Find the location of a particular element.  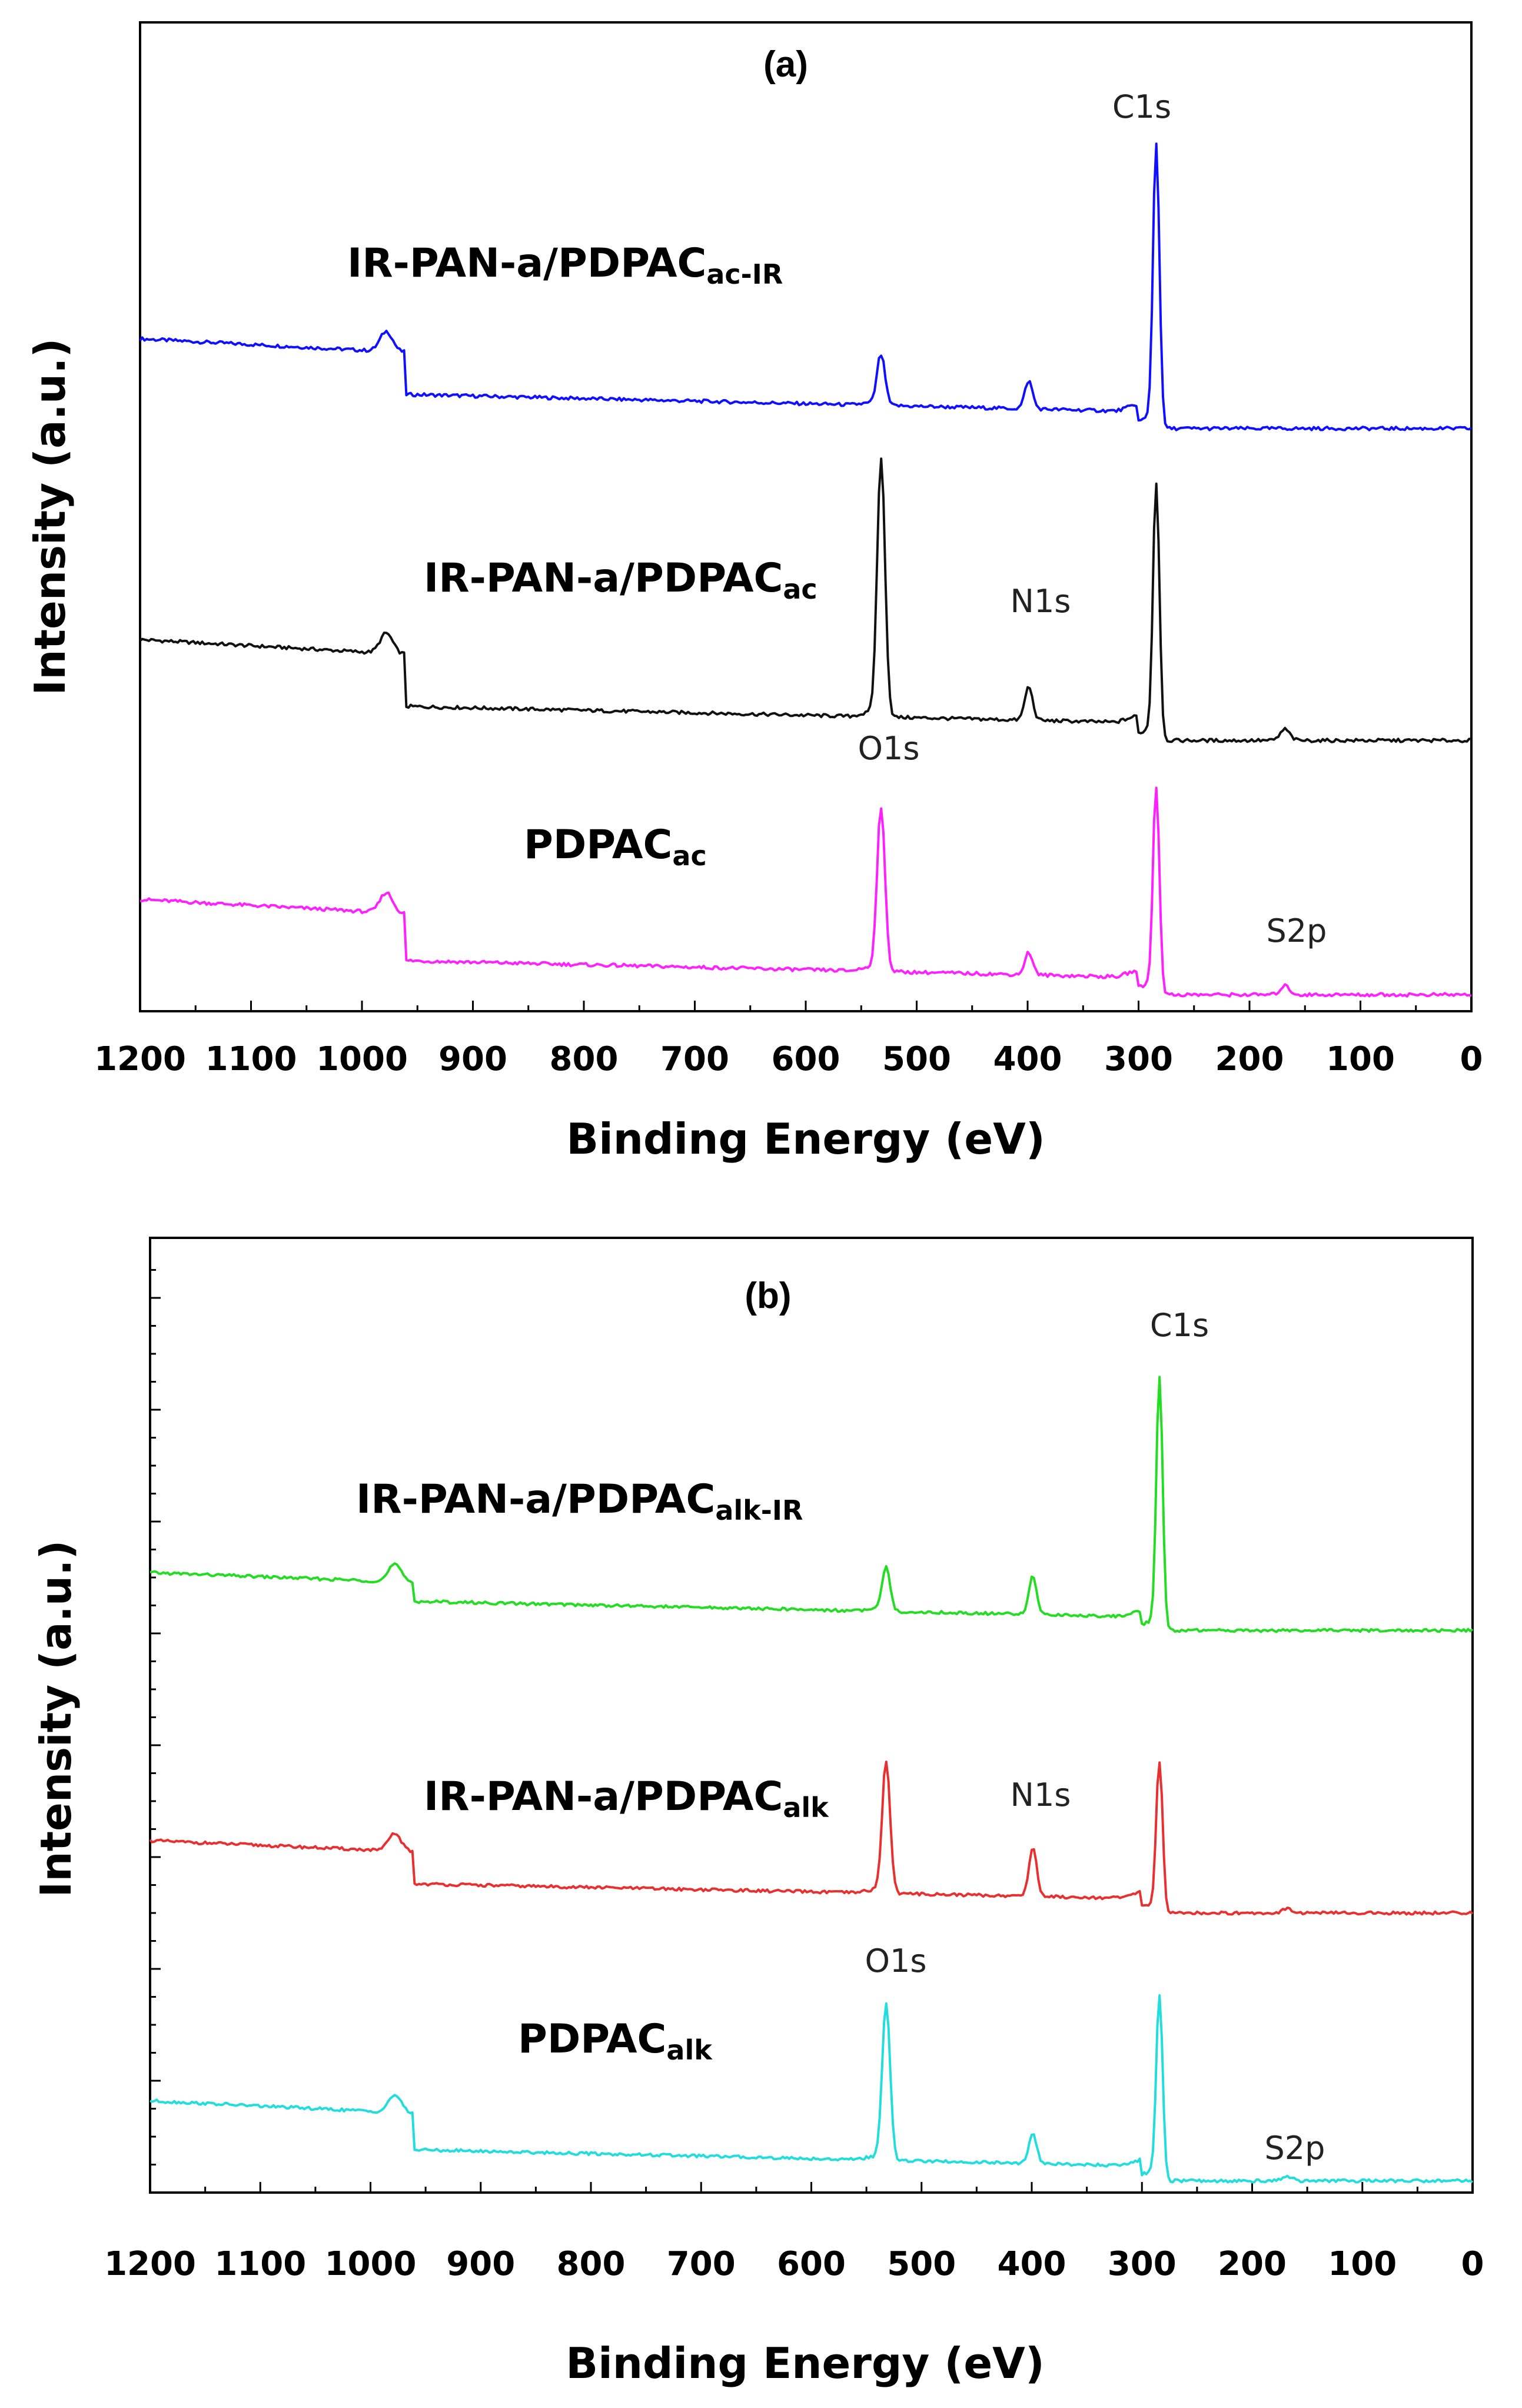

panel-b-x-tick-label: 900 is located at coordinates (480, 2264).